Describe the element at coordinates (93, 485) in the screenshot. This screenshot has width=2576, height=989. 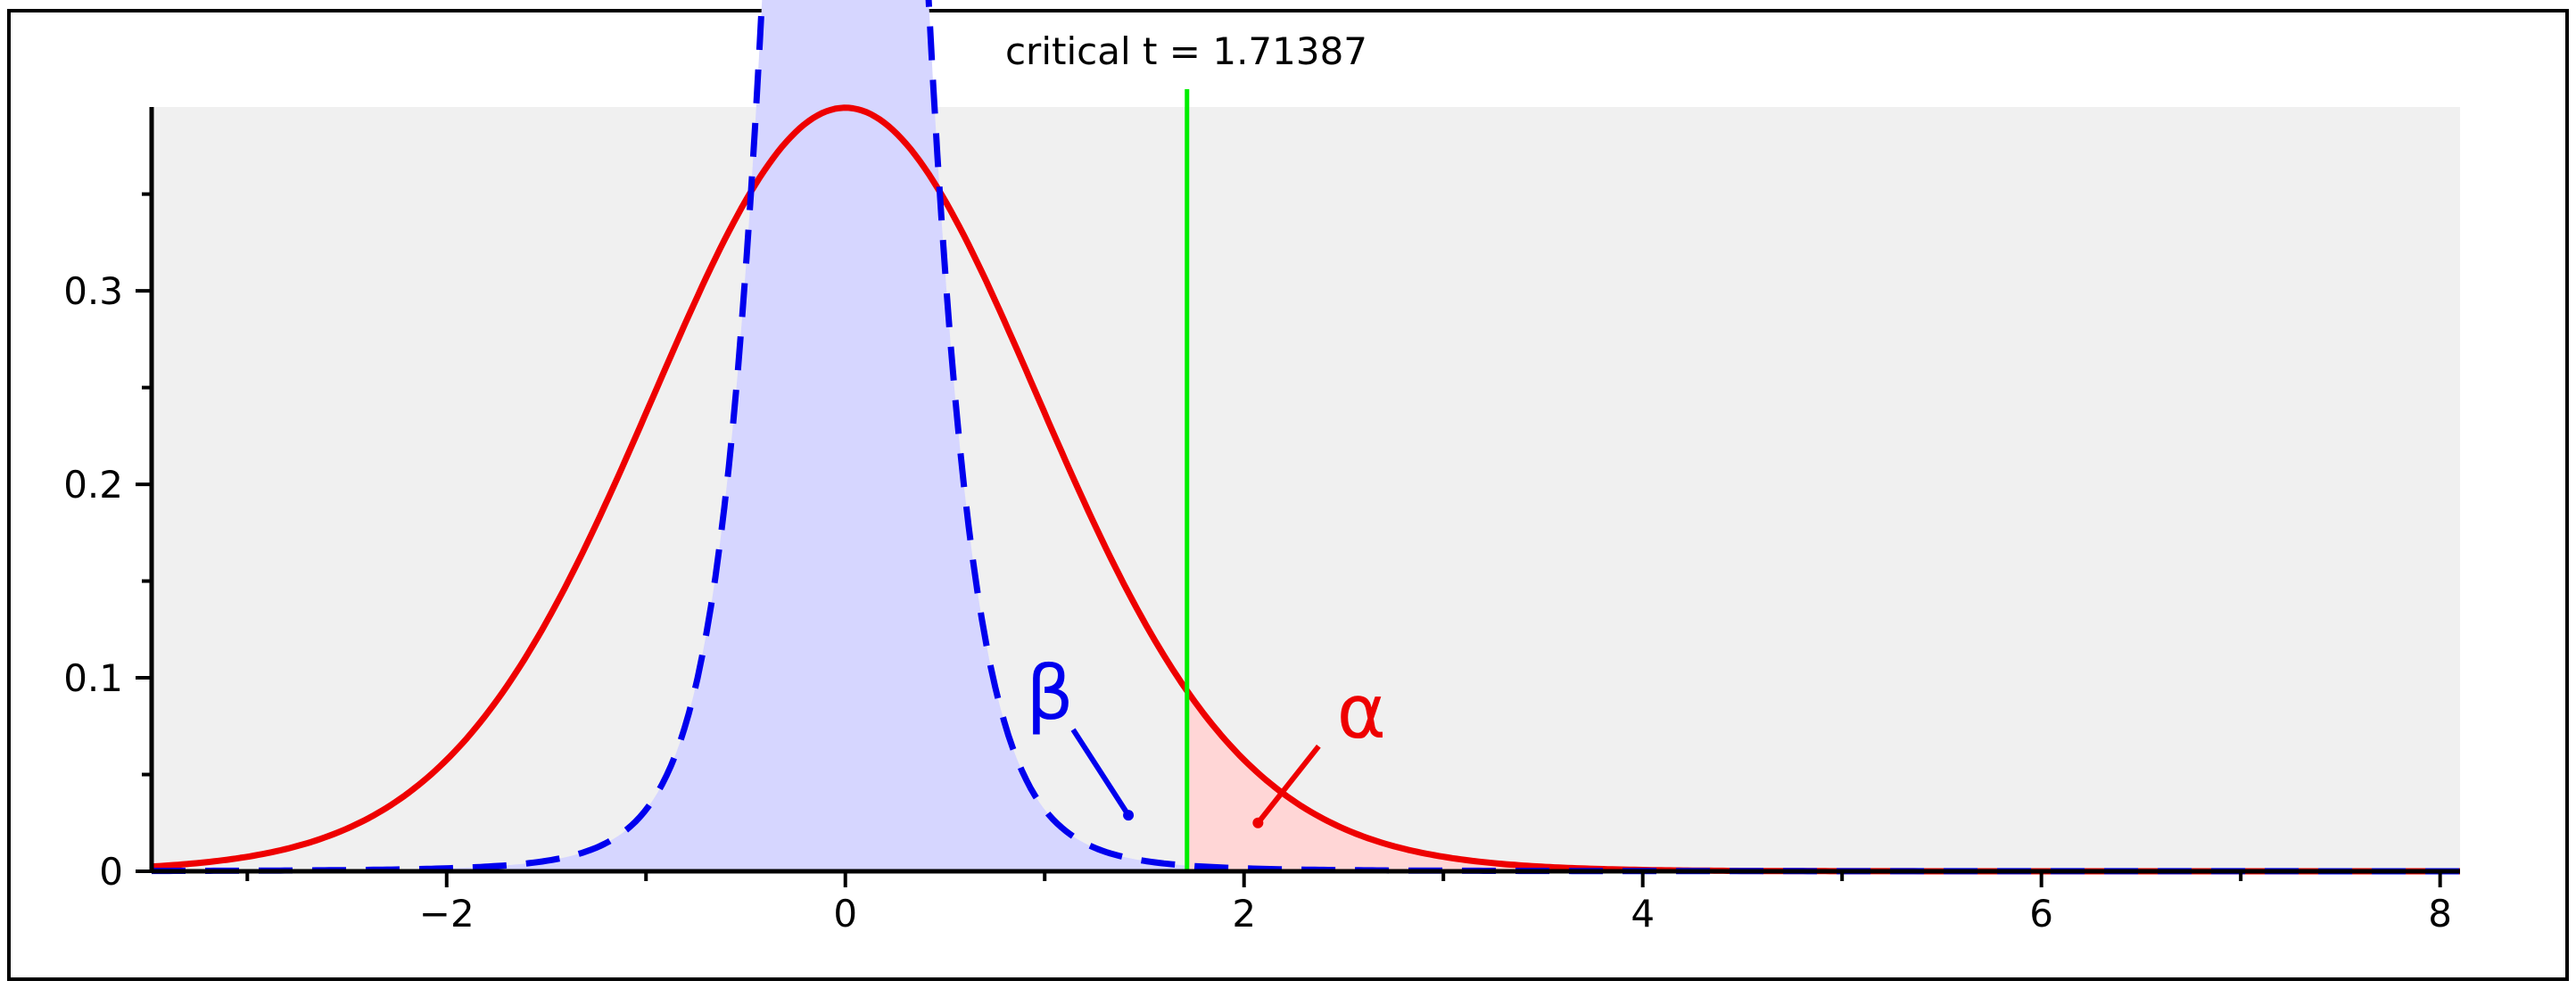
I see `y-tick-label: 0.2` at that location.